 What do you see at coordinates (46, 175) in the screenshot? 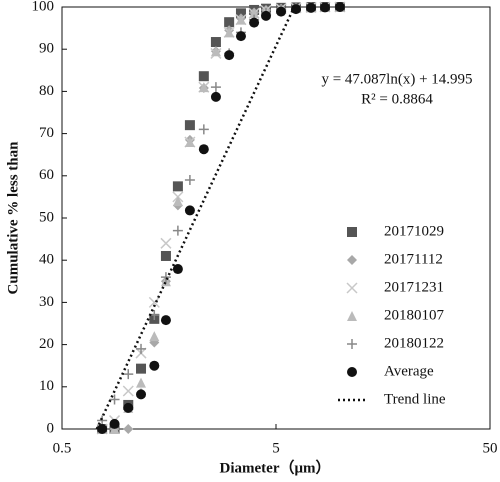
I see `y-tick-label: 60` at bounding box center [46, 175].